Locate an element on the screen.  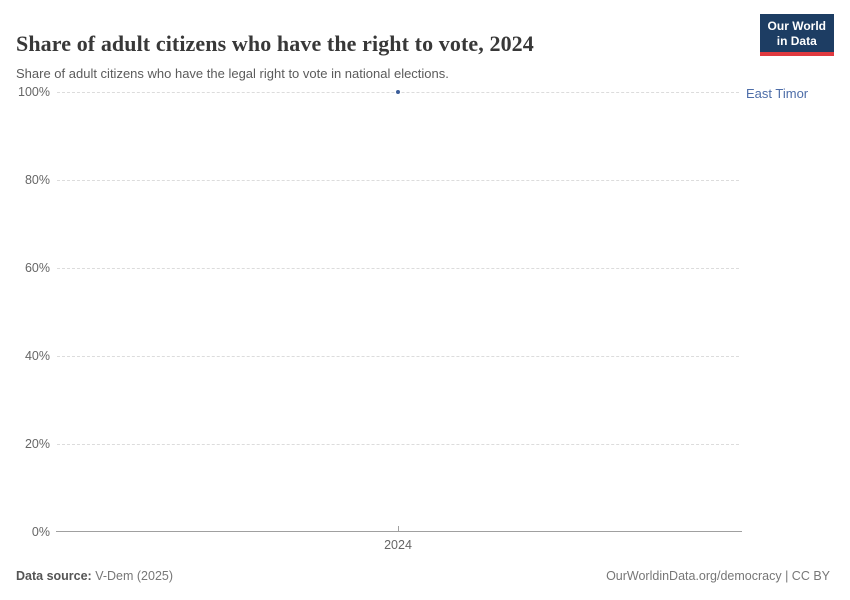
data-source-label: Data source: is located at coordinates (54, 576).